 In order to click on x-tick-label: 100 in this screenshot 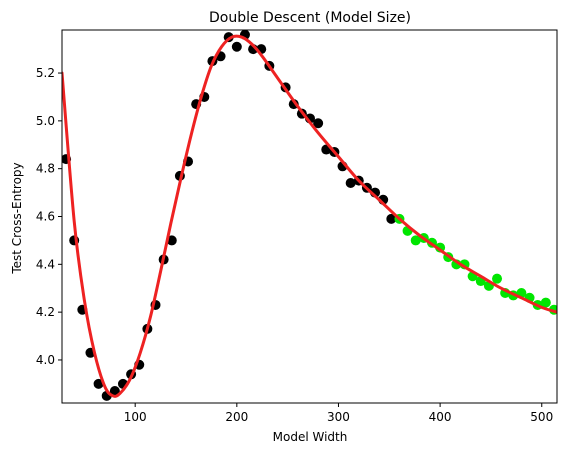, I will do `click(135, 417)`.